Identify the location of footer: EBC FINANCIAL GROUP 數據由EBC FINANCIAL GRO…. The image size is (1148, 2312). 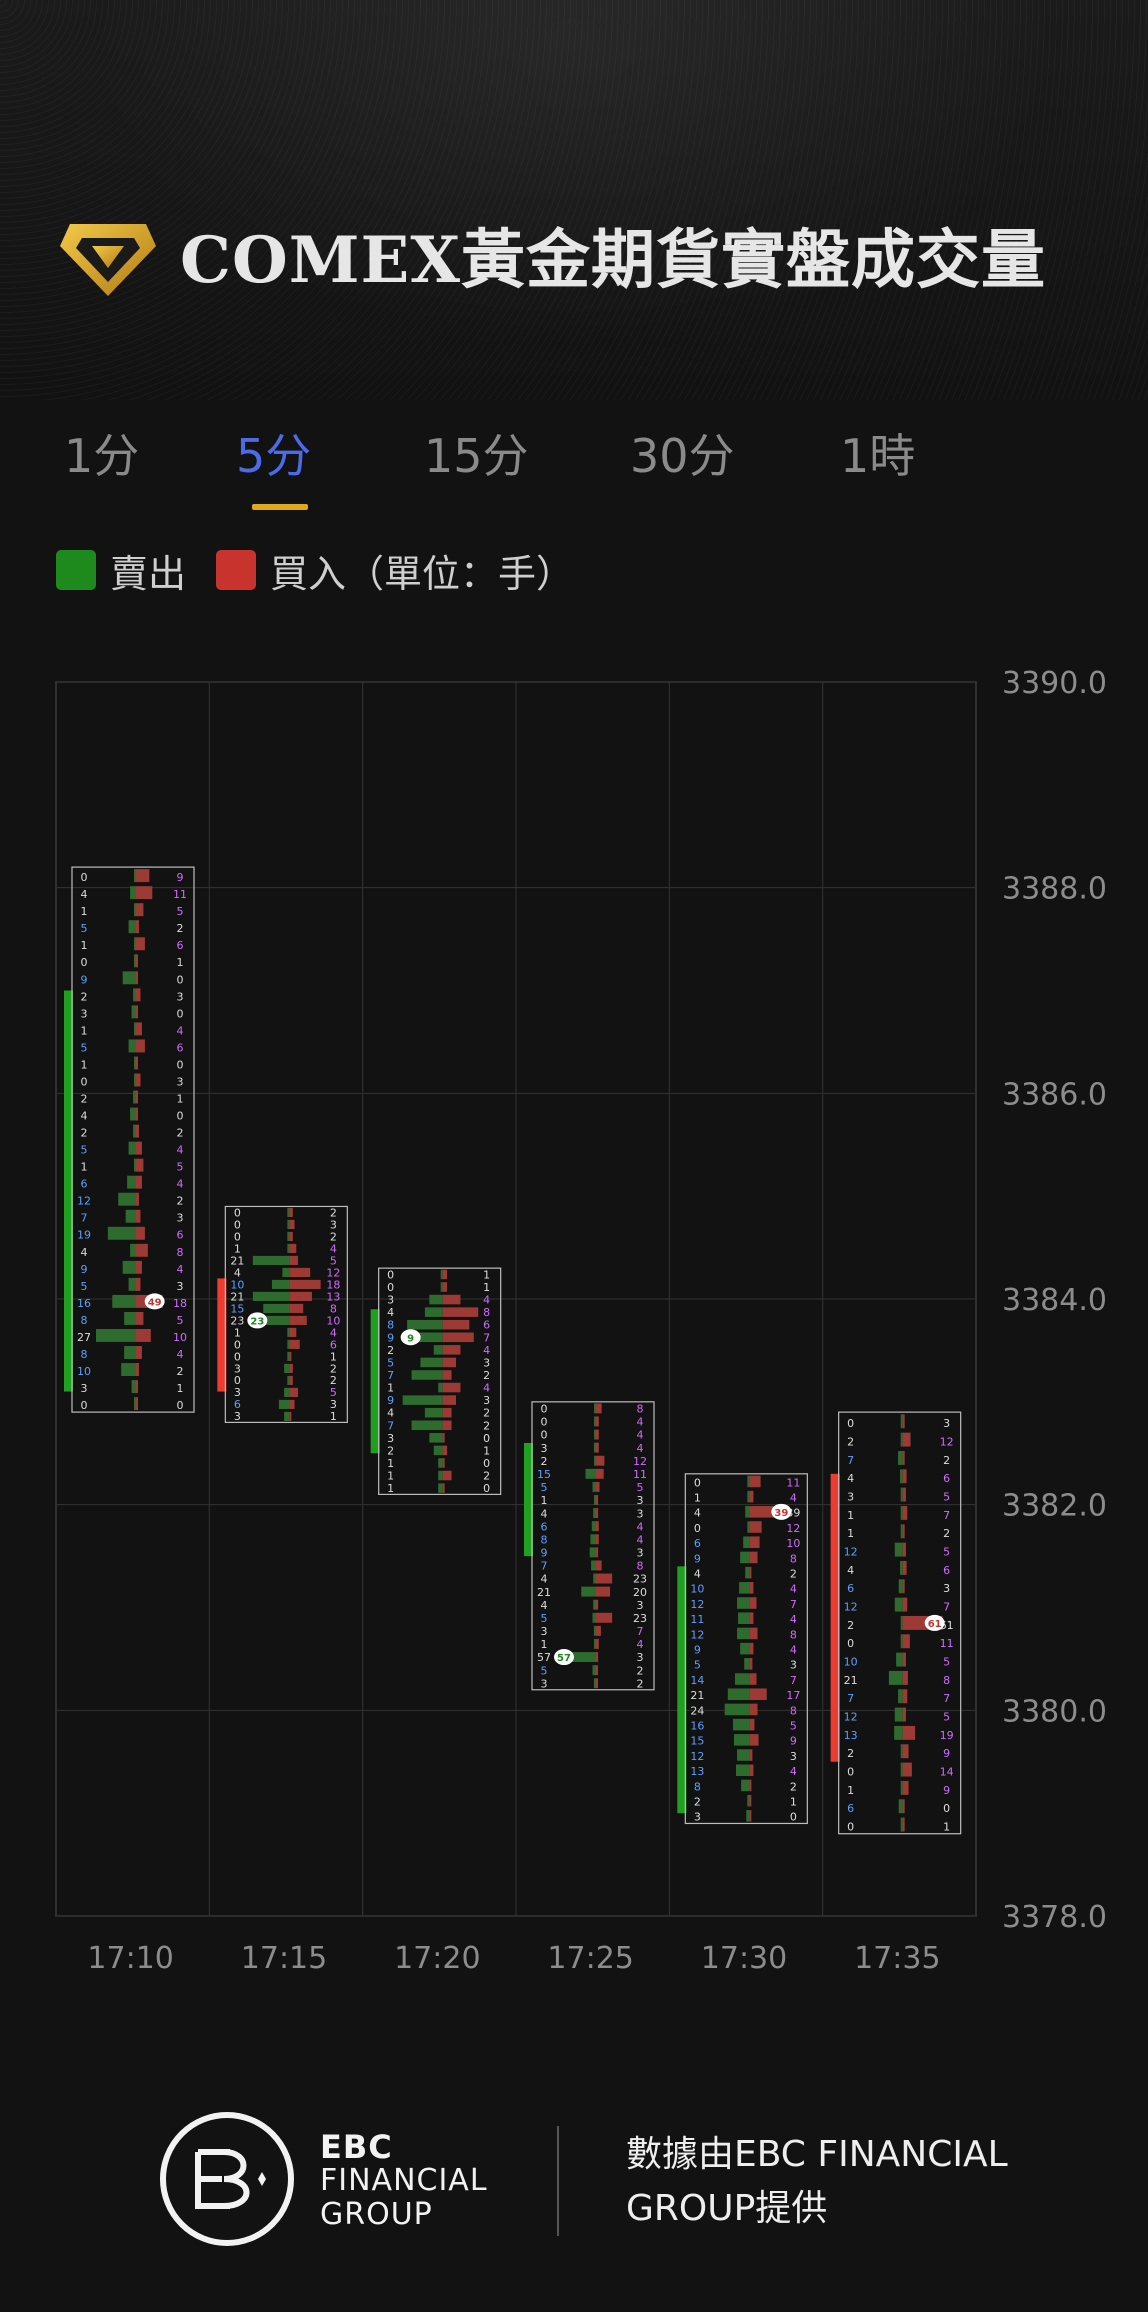
(574, 2180).